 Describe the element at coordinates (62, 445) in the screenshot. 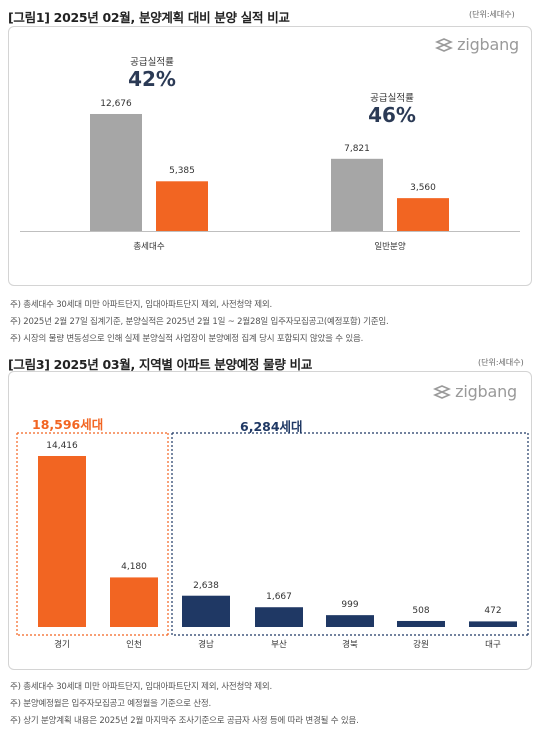

I see `chart3-value-label: 14,416` at that location.